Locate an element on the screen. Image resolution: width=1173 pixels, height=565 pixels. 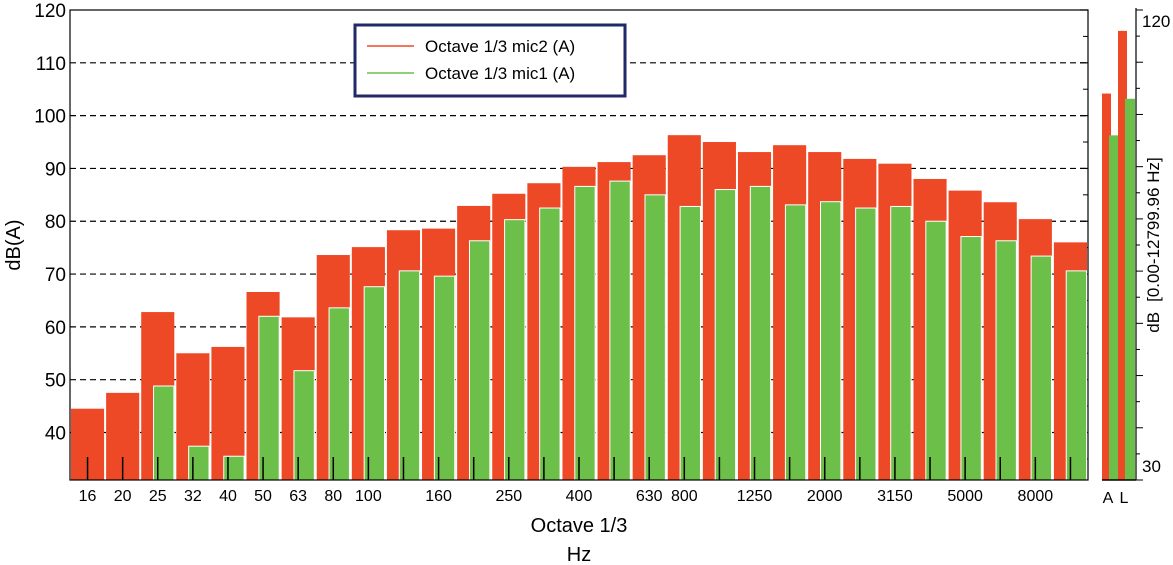
x-tick-label: 25 is located at coordinates (158, 496).